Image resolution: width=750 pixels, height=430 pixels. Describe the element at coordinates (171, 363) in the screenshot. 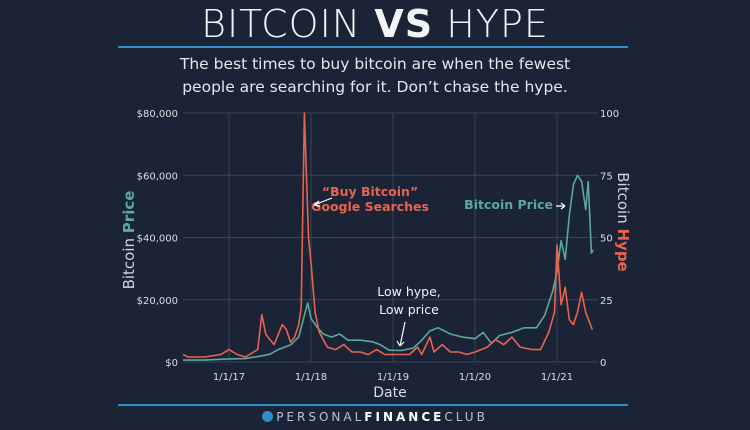

I see `y-left-tick-label: $0` at that location.